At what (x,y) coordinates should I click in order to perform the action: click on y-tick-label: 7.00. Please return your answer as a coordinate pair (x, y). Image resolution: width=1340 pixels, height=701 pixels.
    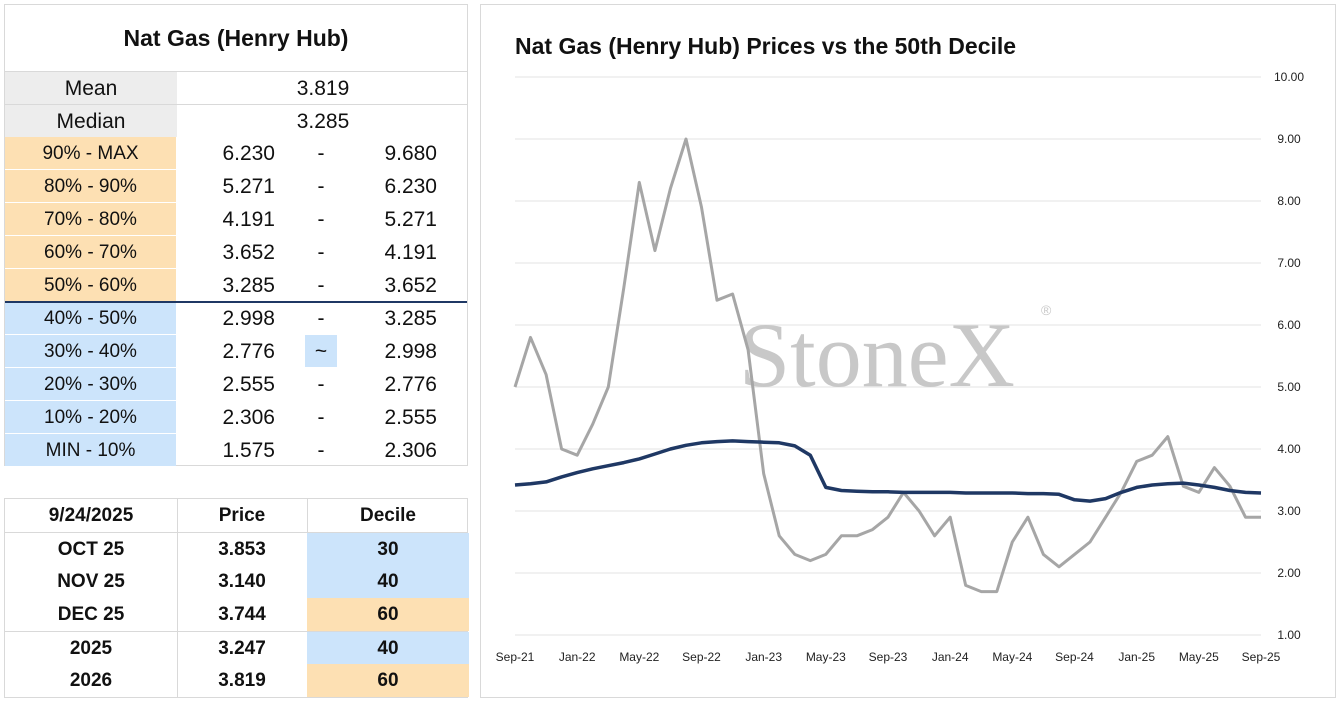
    Looking at the image, I should click on (1289, 263).